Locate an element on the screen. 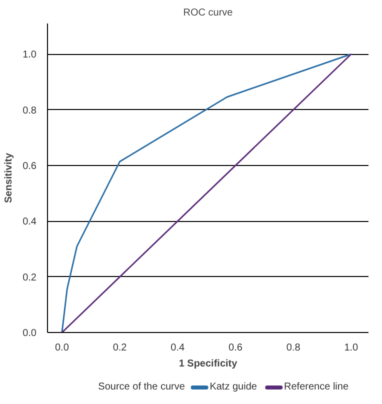 The width and height of the screenshot is (382, 404). y-tick-label: 0.8 is located at coordinates (29, 110).